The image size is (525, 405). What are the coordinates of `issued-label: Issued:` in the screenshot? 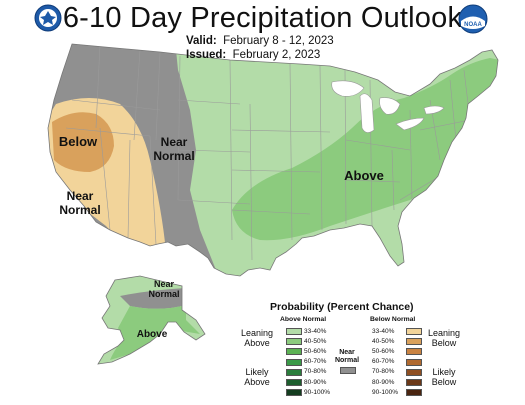 It's located at (206, 55).